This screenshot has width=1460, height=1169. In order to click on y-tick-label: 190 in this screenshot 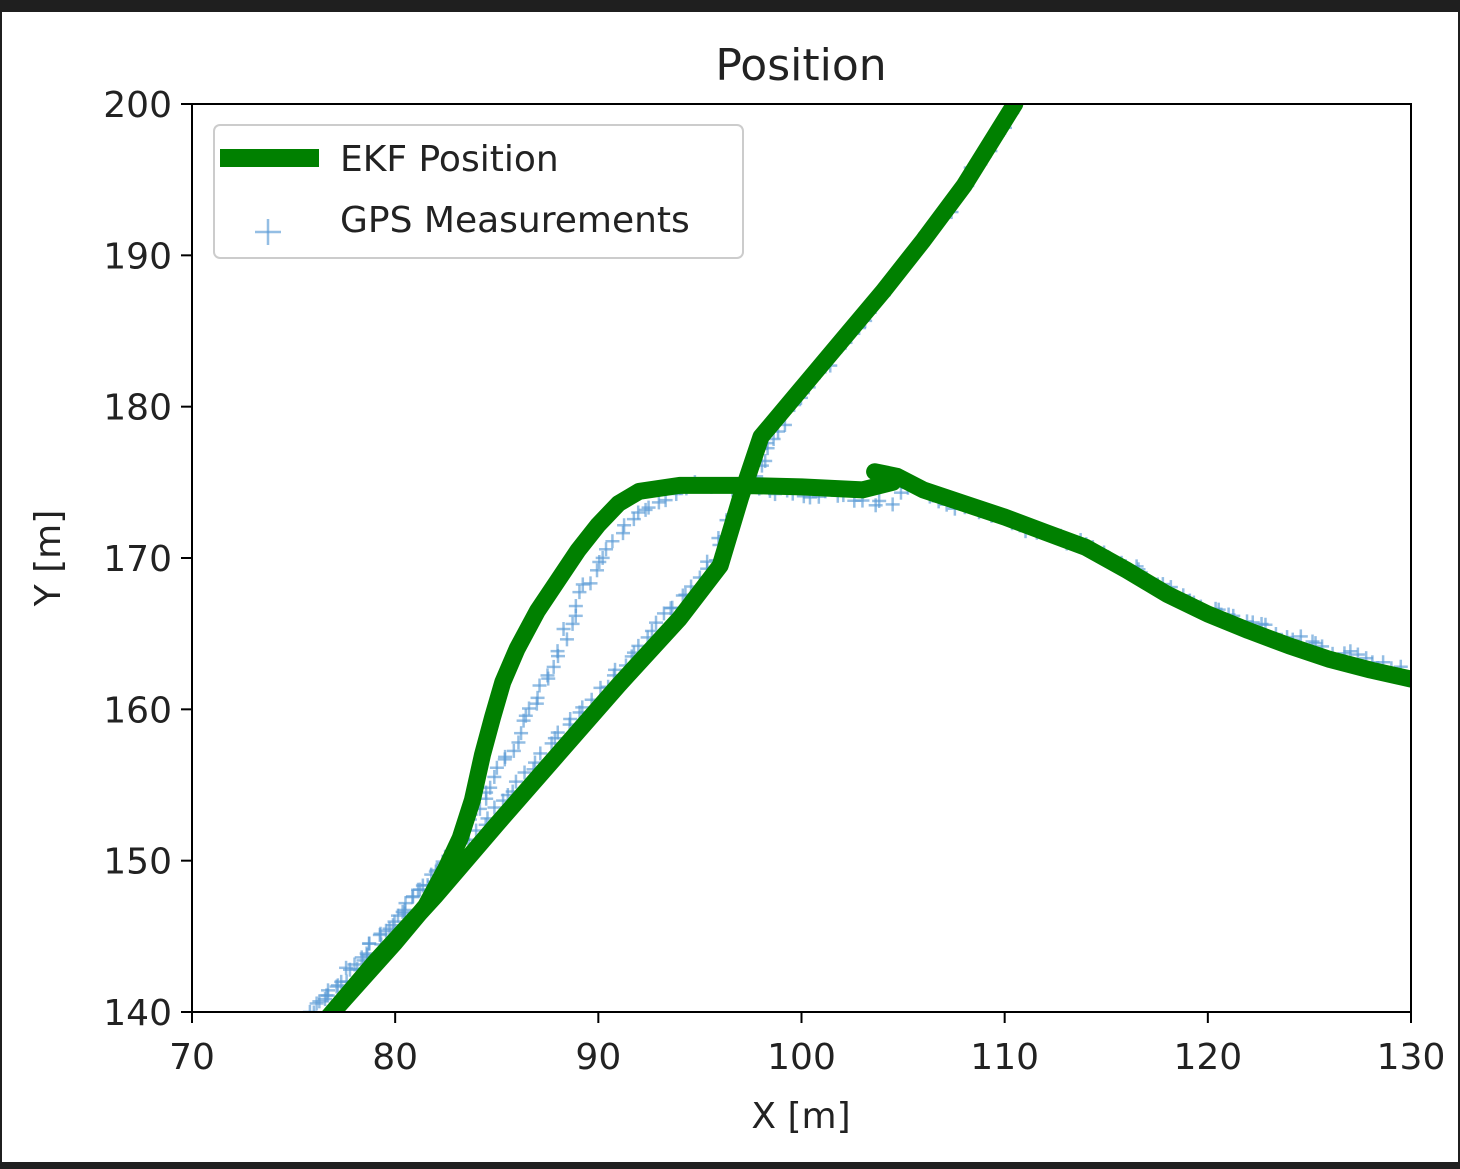, I will do `click(137, 256)`.